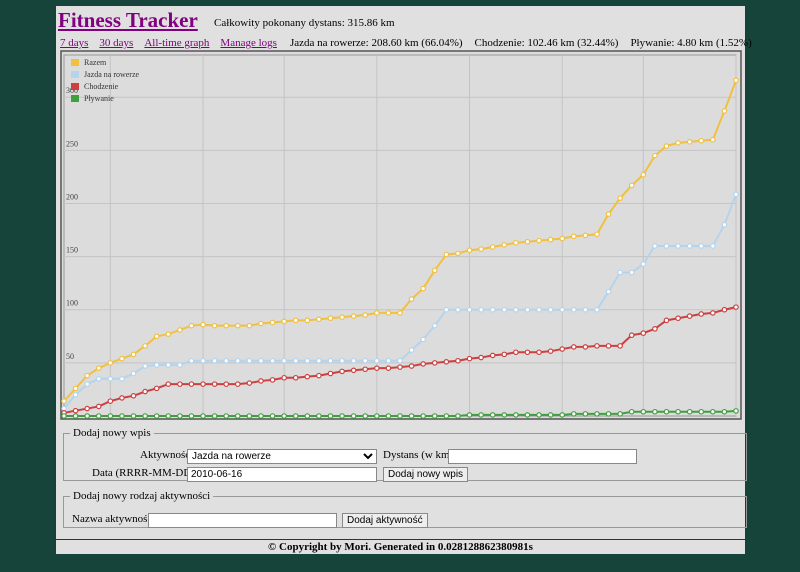  What do you see at coordinates (99, 98) in the screenshot?
I see `legend-label: Pływanie` at bounding box center [99, 98].